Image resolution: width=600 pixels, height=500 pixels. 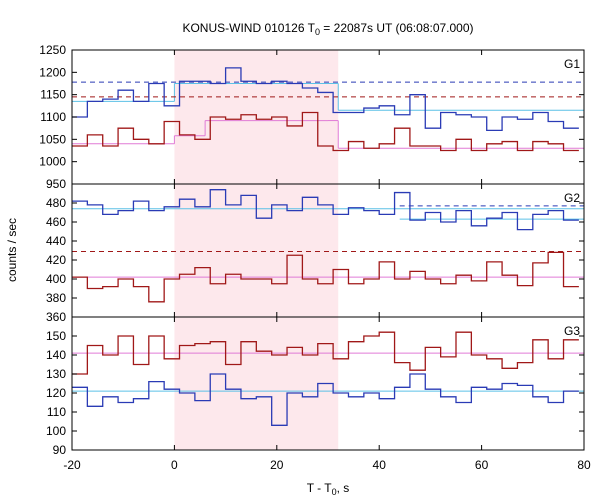 What do you see at coordinates (325, 99) in the screenshot?
I see `series-step-g1-blue` at bounding box center [325, 99].